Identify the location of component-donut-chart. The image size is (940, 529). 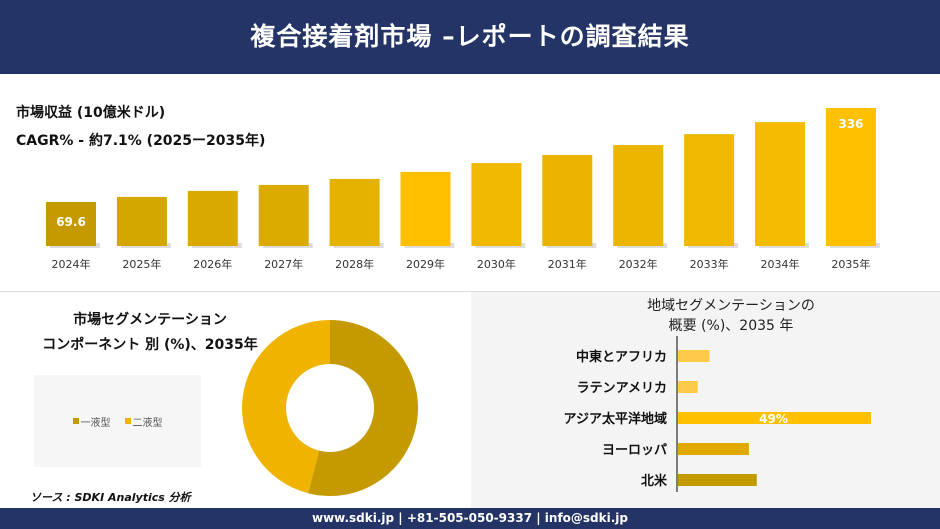
(329, 408).